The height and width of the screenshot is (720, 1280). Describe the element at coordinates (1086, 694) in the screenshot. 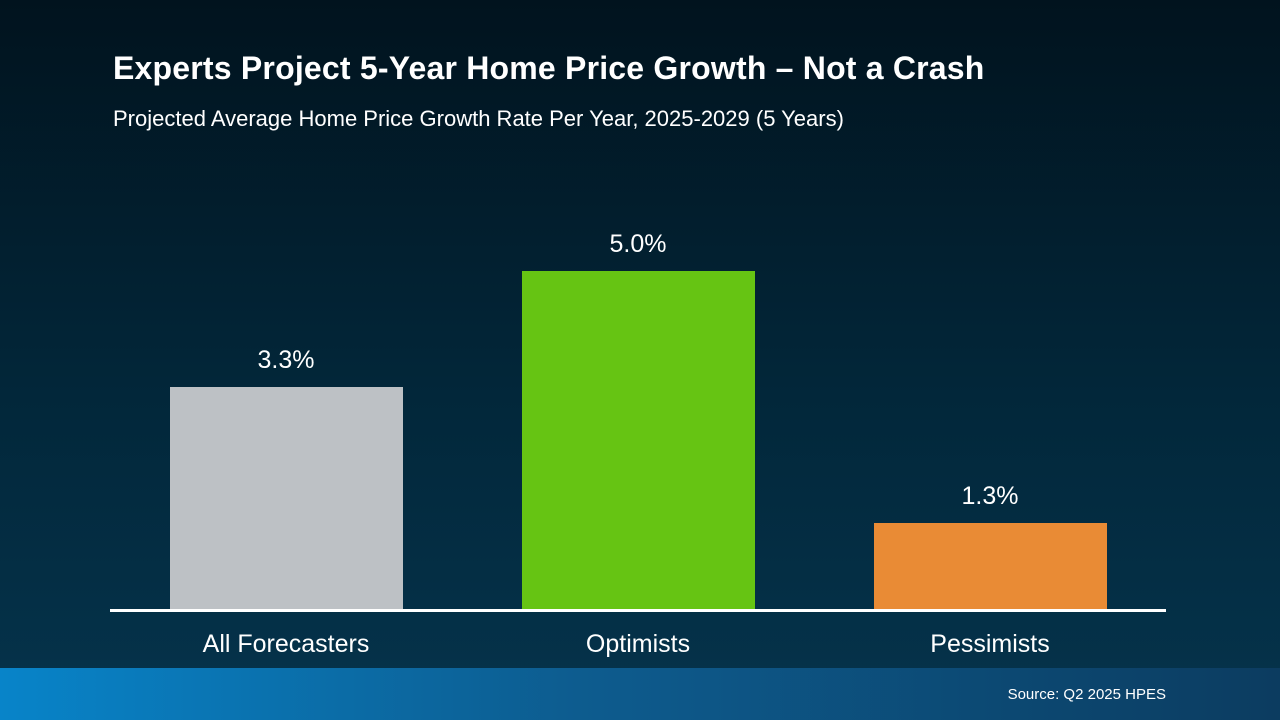

I see `source-note: Source: Q2 2025 HPES` at that location.